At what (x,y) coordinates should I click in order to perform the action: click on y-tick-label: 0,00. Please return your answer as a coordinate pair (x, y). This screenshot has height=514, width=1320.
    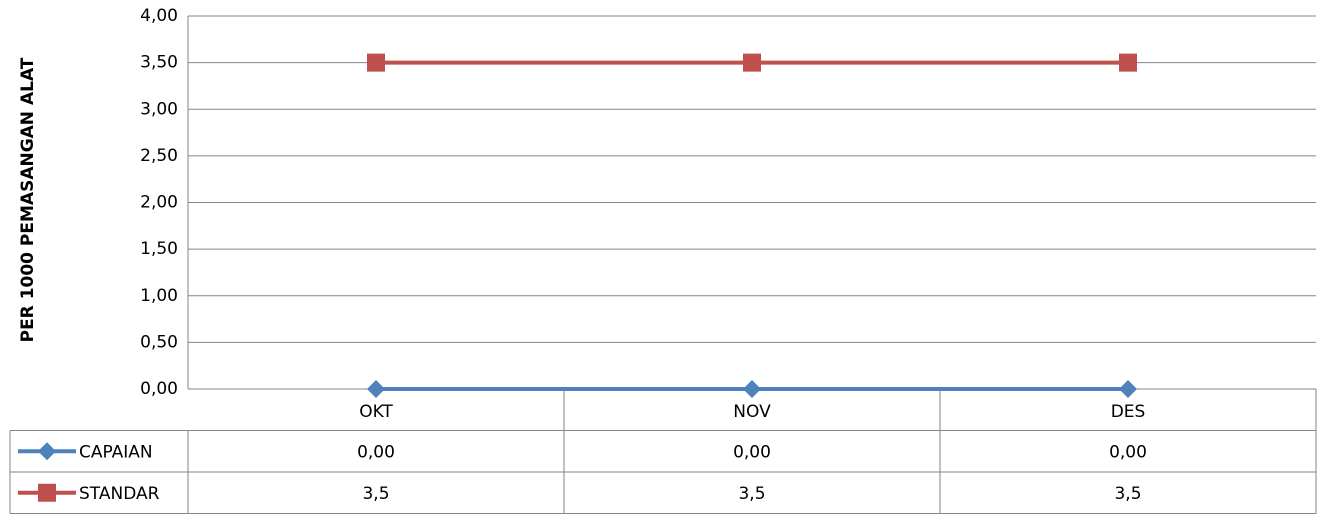
    Looking at the image, I should click on (159, 389).